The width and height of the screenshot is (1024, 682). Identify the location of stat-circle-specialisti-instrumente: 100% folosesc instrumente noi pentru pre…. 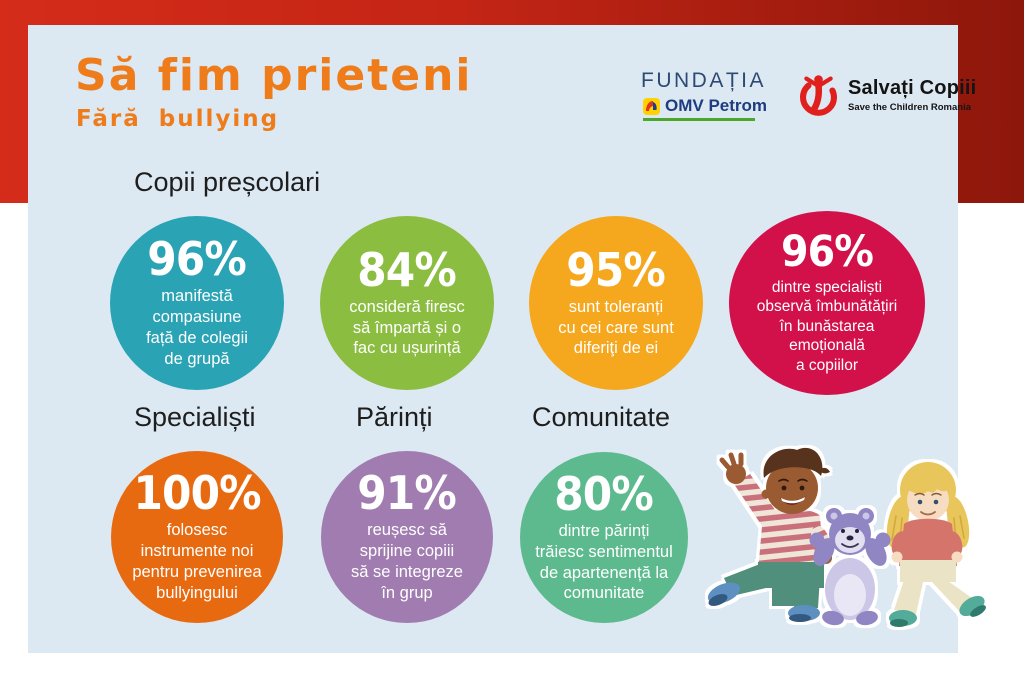
(197, 537).